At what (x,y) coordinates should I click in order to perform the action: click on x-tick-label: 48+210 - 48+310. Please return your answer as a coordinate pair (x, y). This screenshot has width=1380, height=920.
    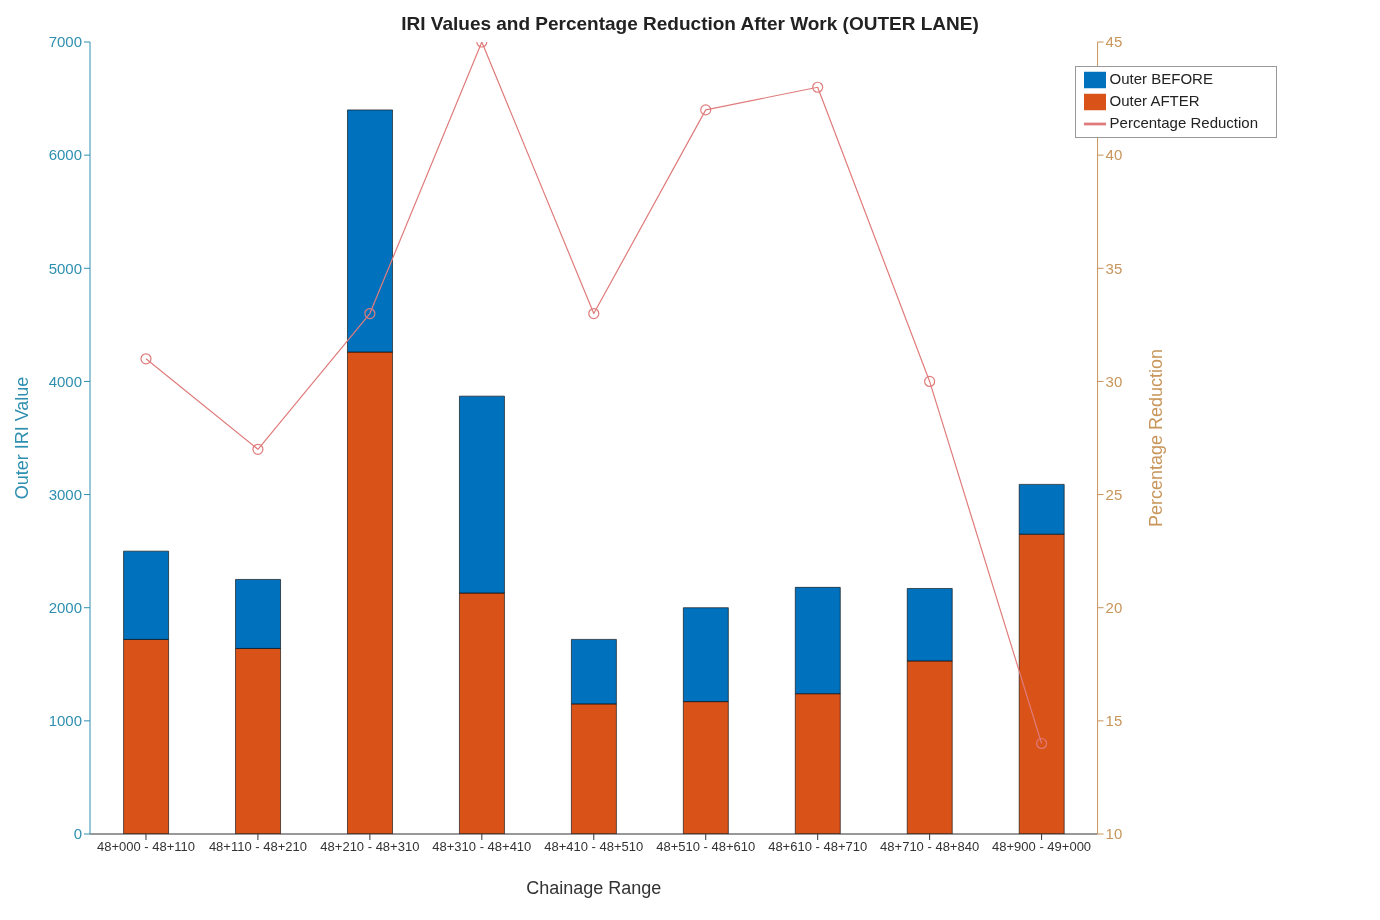
    Looking at the image, I should click on (370, 847).